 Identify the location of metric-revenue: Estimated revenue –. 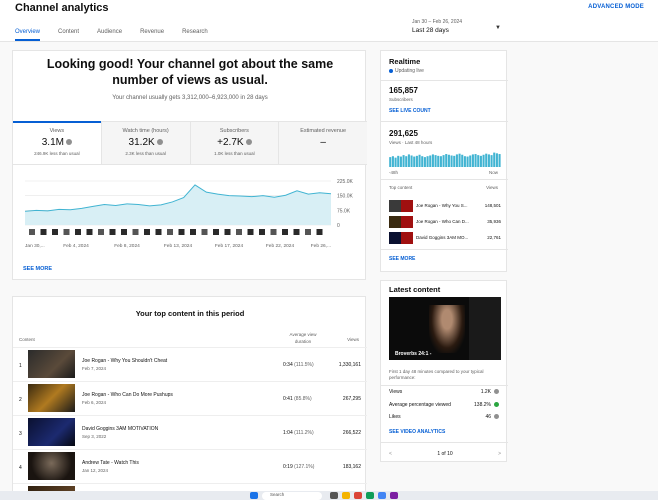
(323, 143).